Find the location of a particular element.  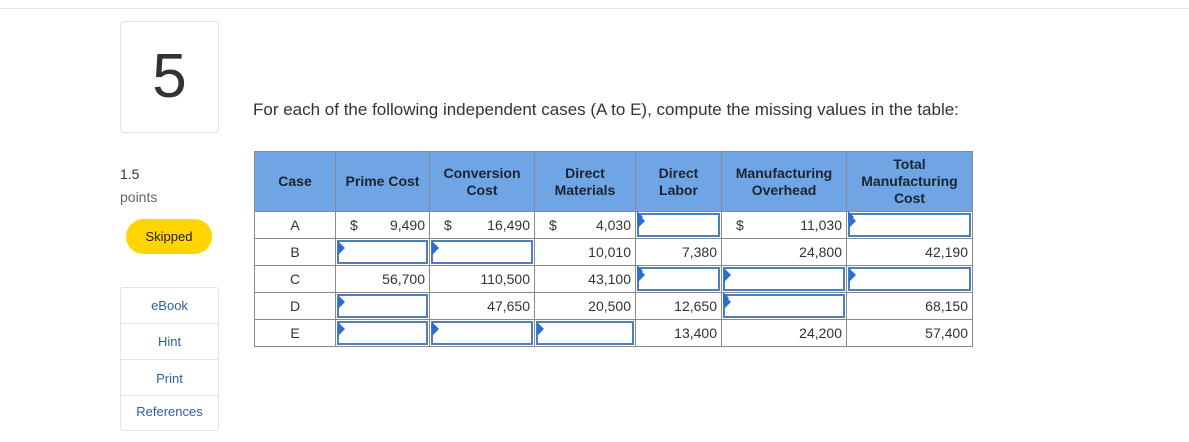

points-label: points is located at coordinates (139, 197).